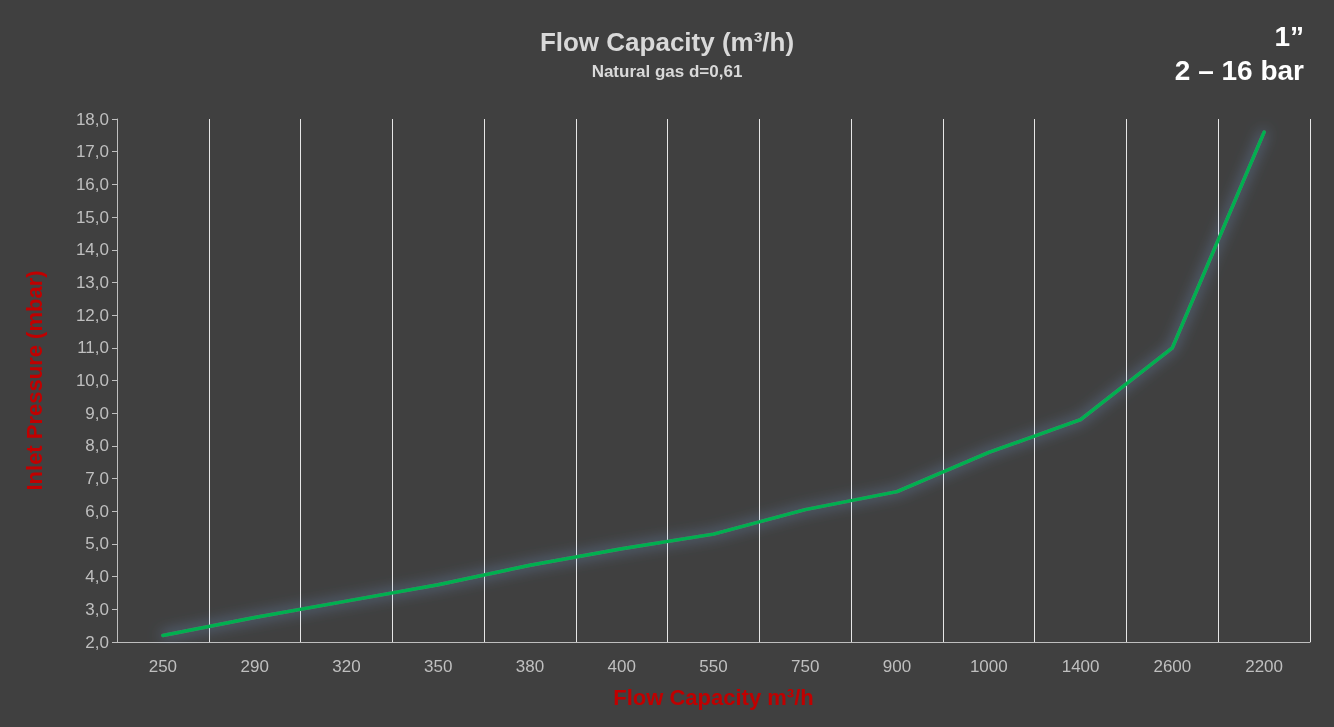  Describe the element at coordinates (92, 250) in the screenshot. I see `y-tick-label: 14,0` at that location.